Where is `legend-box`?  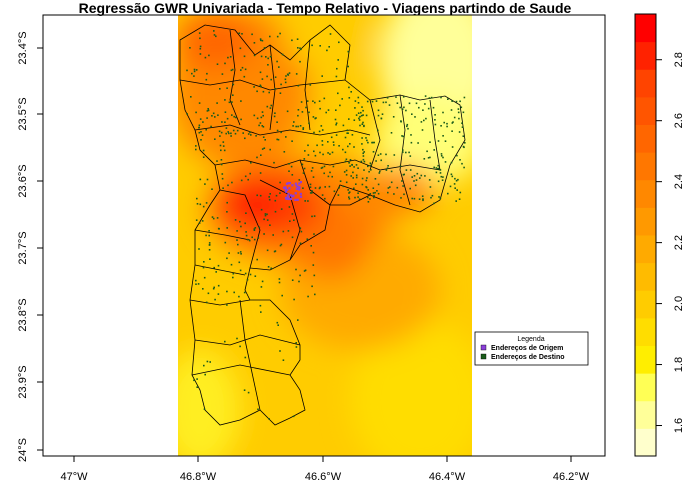 legend-box is located at coordinates (531, 348).